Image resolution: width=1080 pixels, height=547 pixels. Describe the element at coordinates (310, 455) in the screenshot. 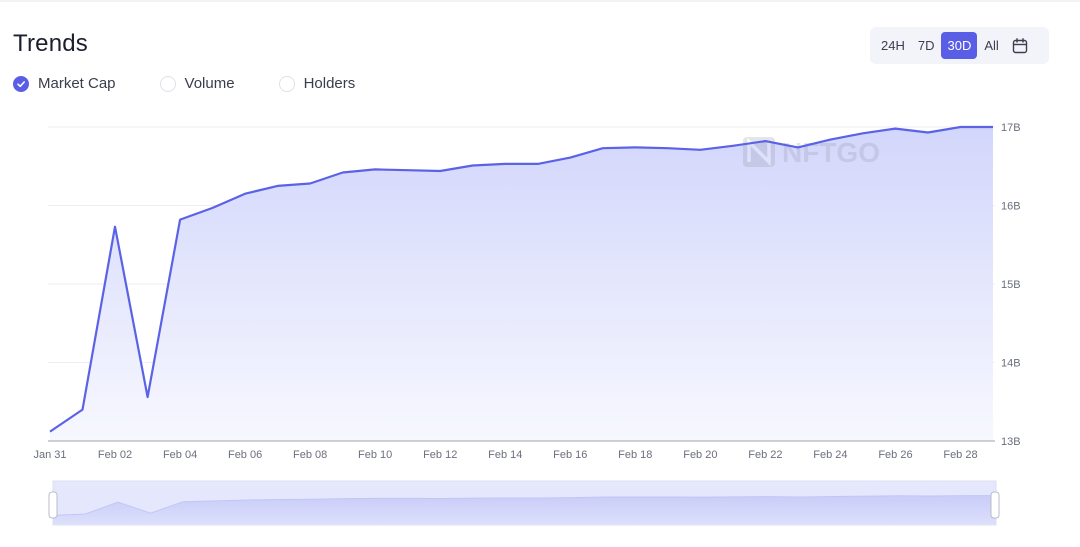

I see `x-tick-label: Feb 08` at that location.